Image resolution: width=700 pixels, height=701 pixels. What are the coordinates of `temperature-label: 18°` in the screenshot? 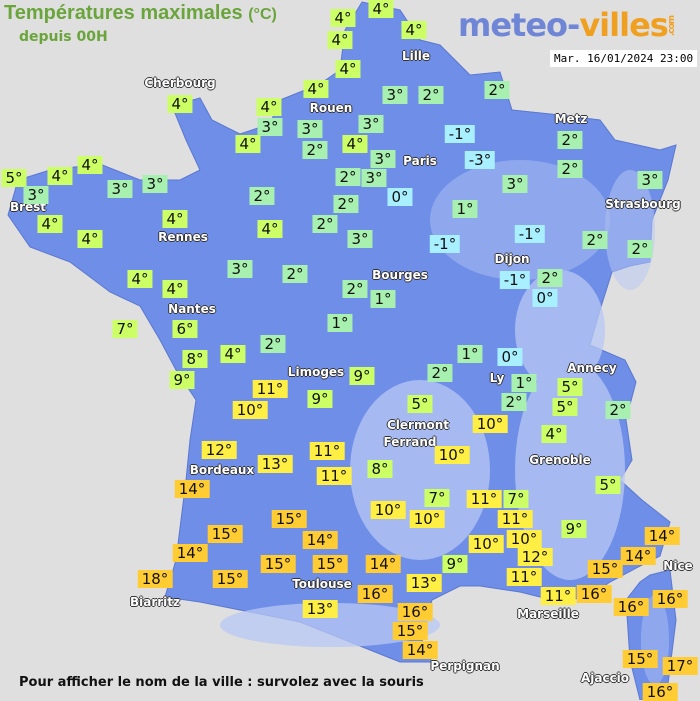 It's located at (155, 579).